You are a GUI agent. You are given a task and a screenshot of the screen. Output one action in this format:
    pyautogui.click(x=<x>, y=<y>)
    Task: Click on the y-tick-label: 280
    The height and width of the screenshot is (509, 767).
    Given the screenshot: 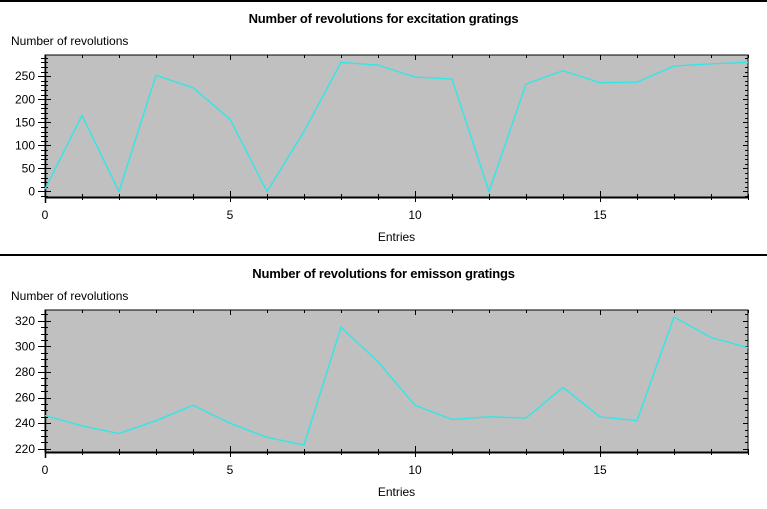 What is the action you would take?
    pyautogui.click(x=25, y=372)
    